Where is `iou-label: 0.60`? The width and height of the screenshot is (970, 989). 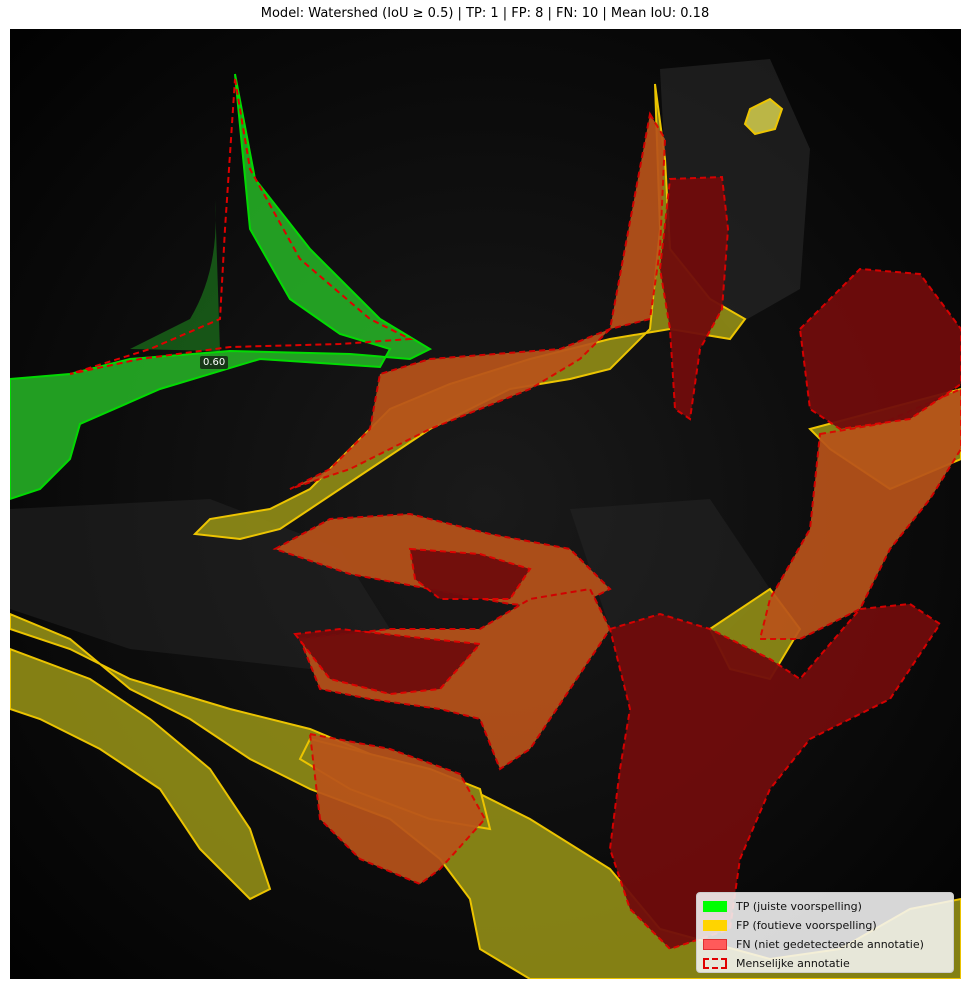 iou-label: 0.60 is located at coordinates (214, 362).